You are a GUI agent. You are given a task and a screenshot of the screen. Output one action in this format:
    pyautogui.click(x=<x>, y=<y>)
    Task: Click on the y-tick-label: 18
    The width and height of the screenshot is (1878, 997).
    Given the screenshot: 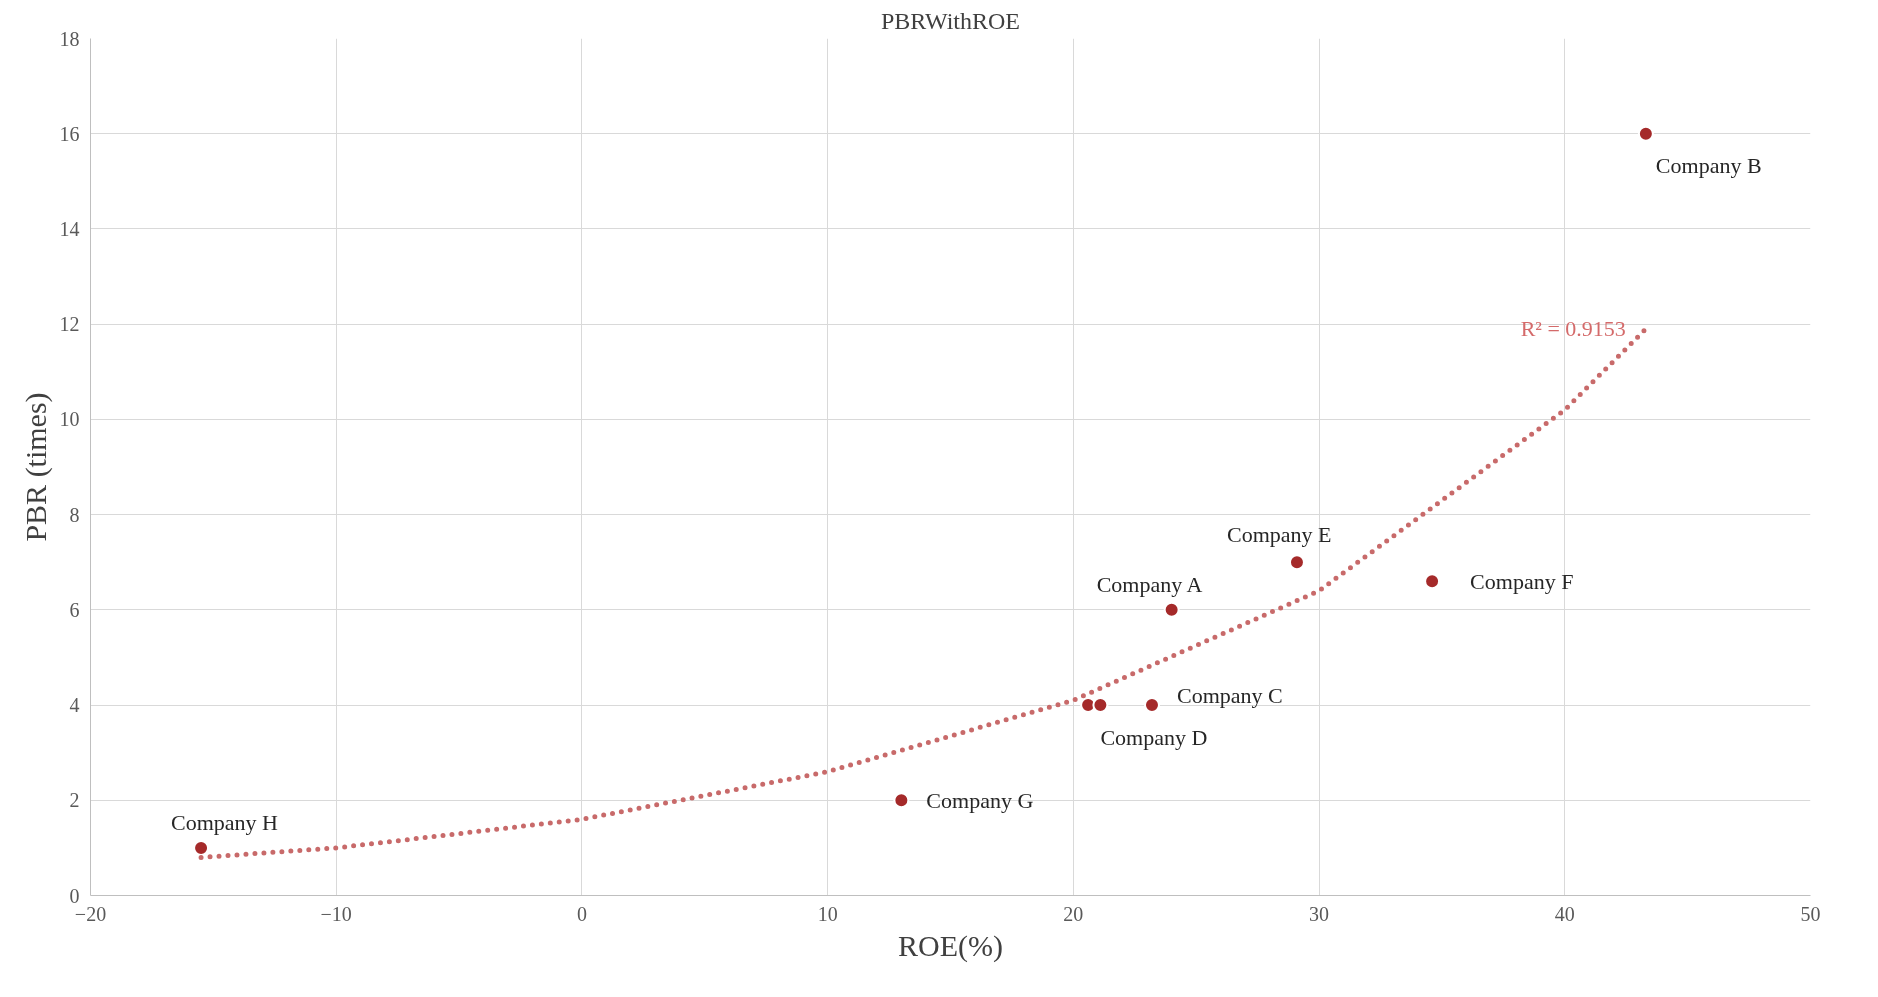 What is the action you would take?
    pyautogui.click(x=69, y=38)
    